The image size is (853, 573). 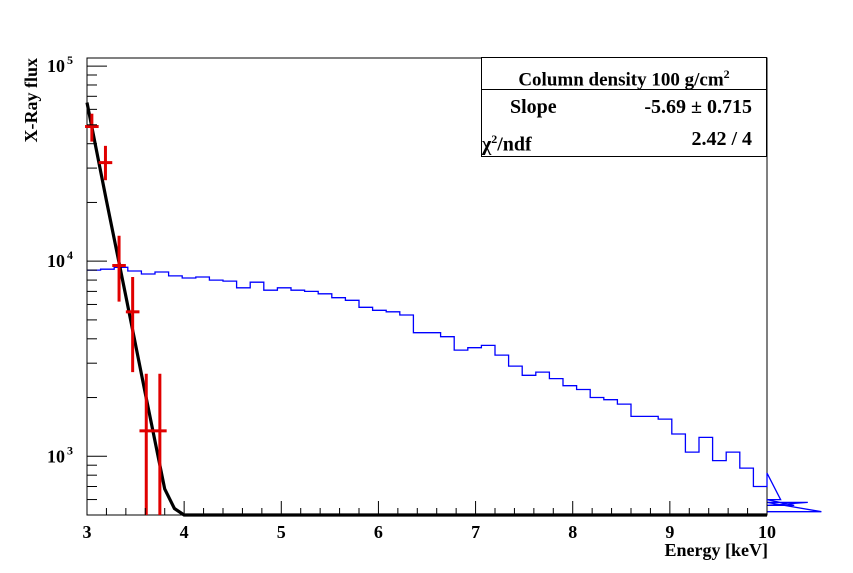 What do you see at coordinates (533, 107) in the screenshot?
I see `slope-label: Slope` at bounding box center [533, 107].